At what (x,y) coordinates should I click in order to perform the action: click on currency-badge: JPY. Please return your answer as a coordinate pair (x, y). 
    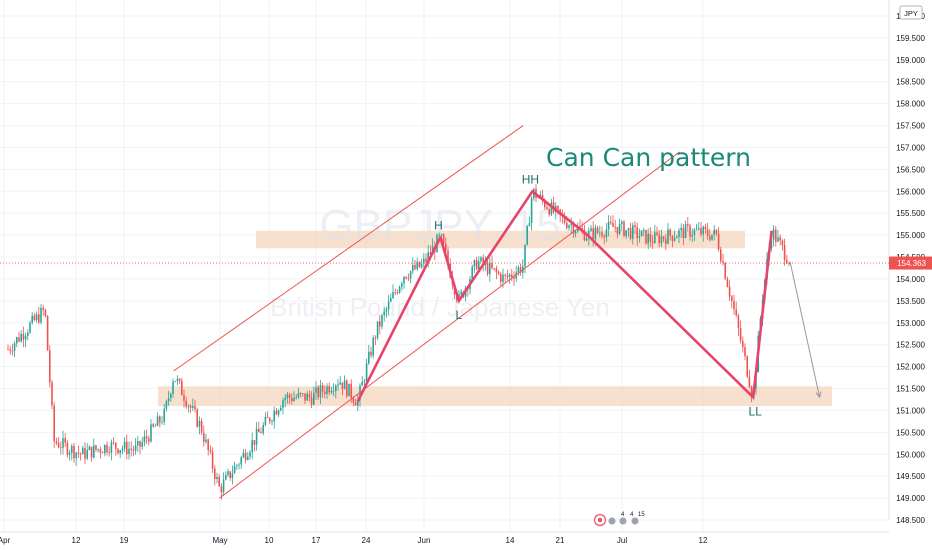
    Looking at the image, I should click on (911, 12).